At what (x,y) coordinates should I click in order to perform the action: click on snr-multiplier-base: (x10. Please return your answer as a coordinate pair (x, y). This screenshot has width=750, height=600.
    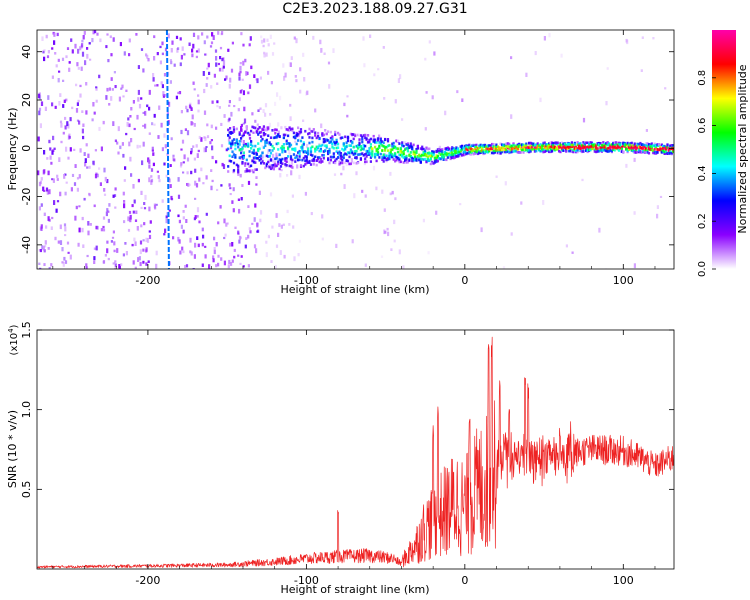
    Looking at the image, I should click on (14, 344).